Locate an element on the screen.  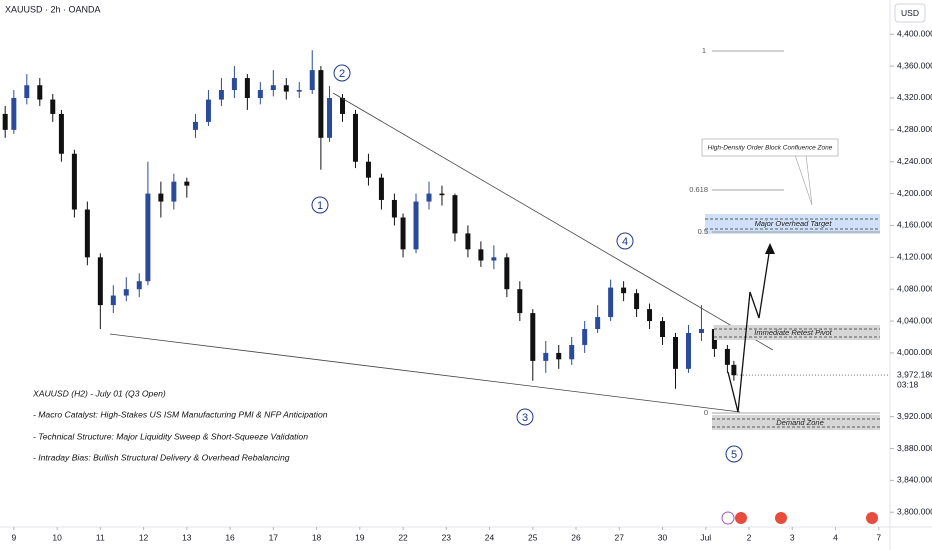
wave-label: 3 is located at coordinates (525, 418).